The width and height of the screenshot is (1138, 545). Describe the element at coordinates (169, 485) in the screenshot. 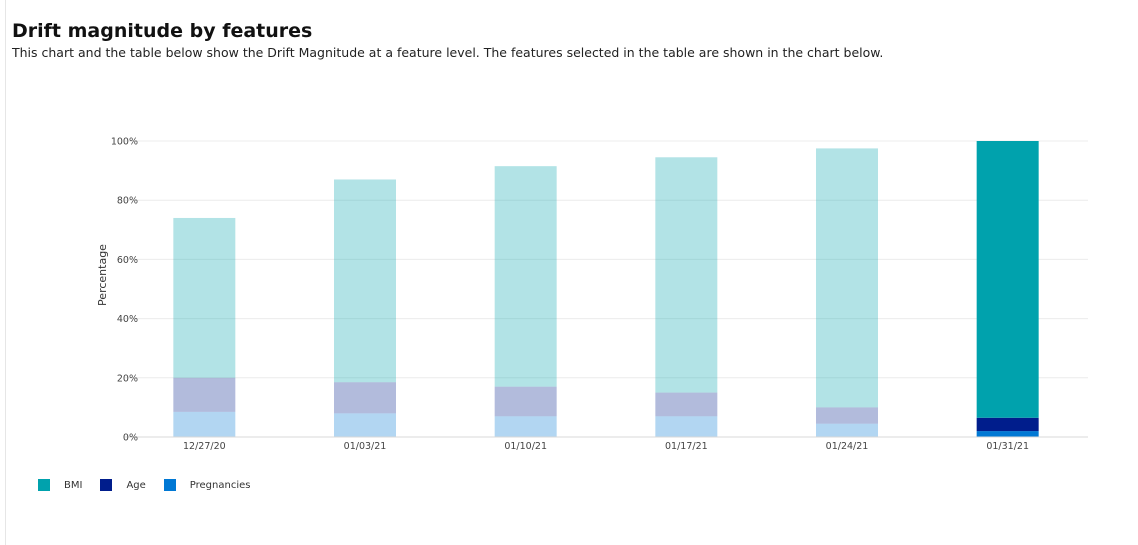

I see `legend-swatch-pregnancies` at that location.